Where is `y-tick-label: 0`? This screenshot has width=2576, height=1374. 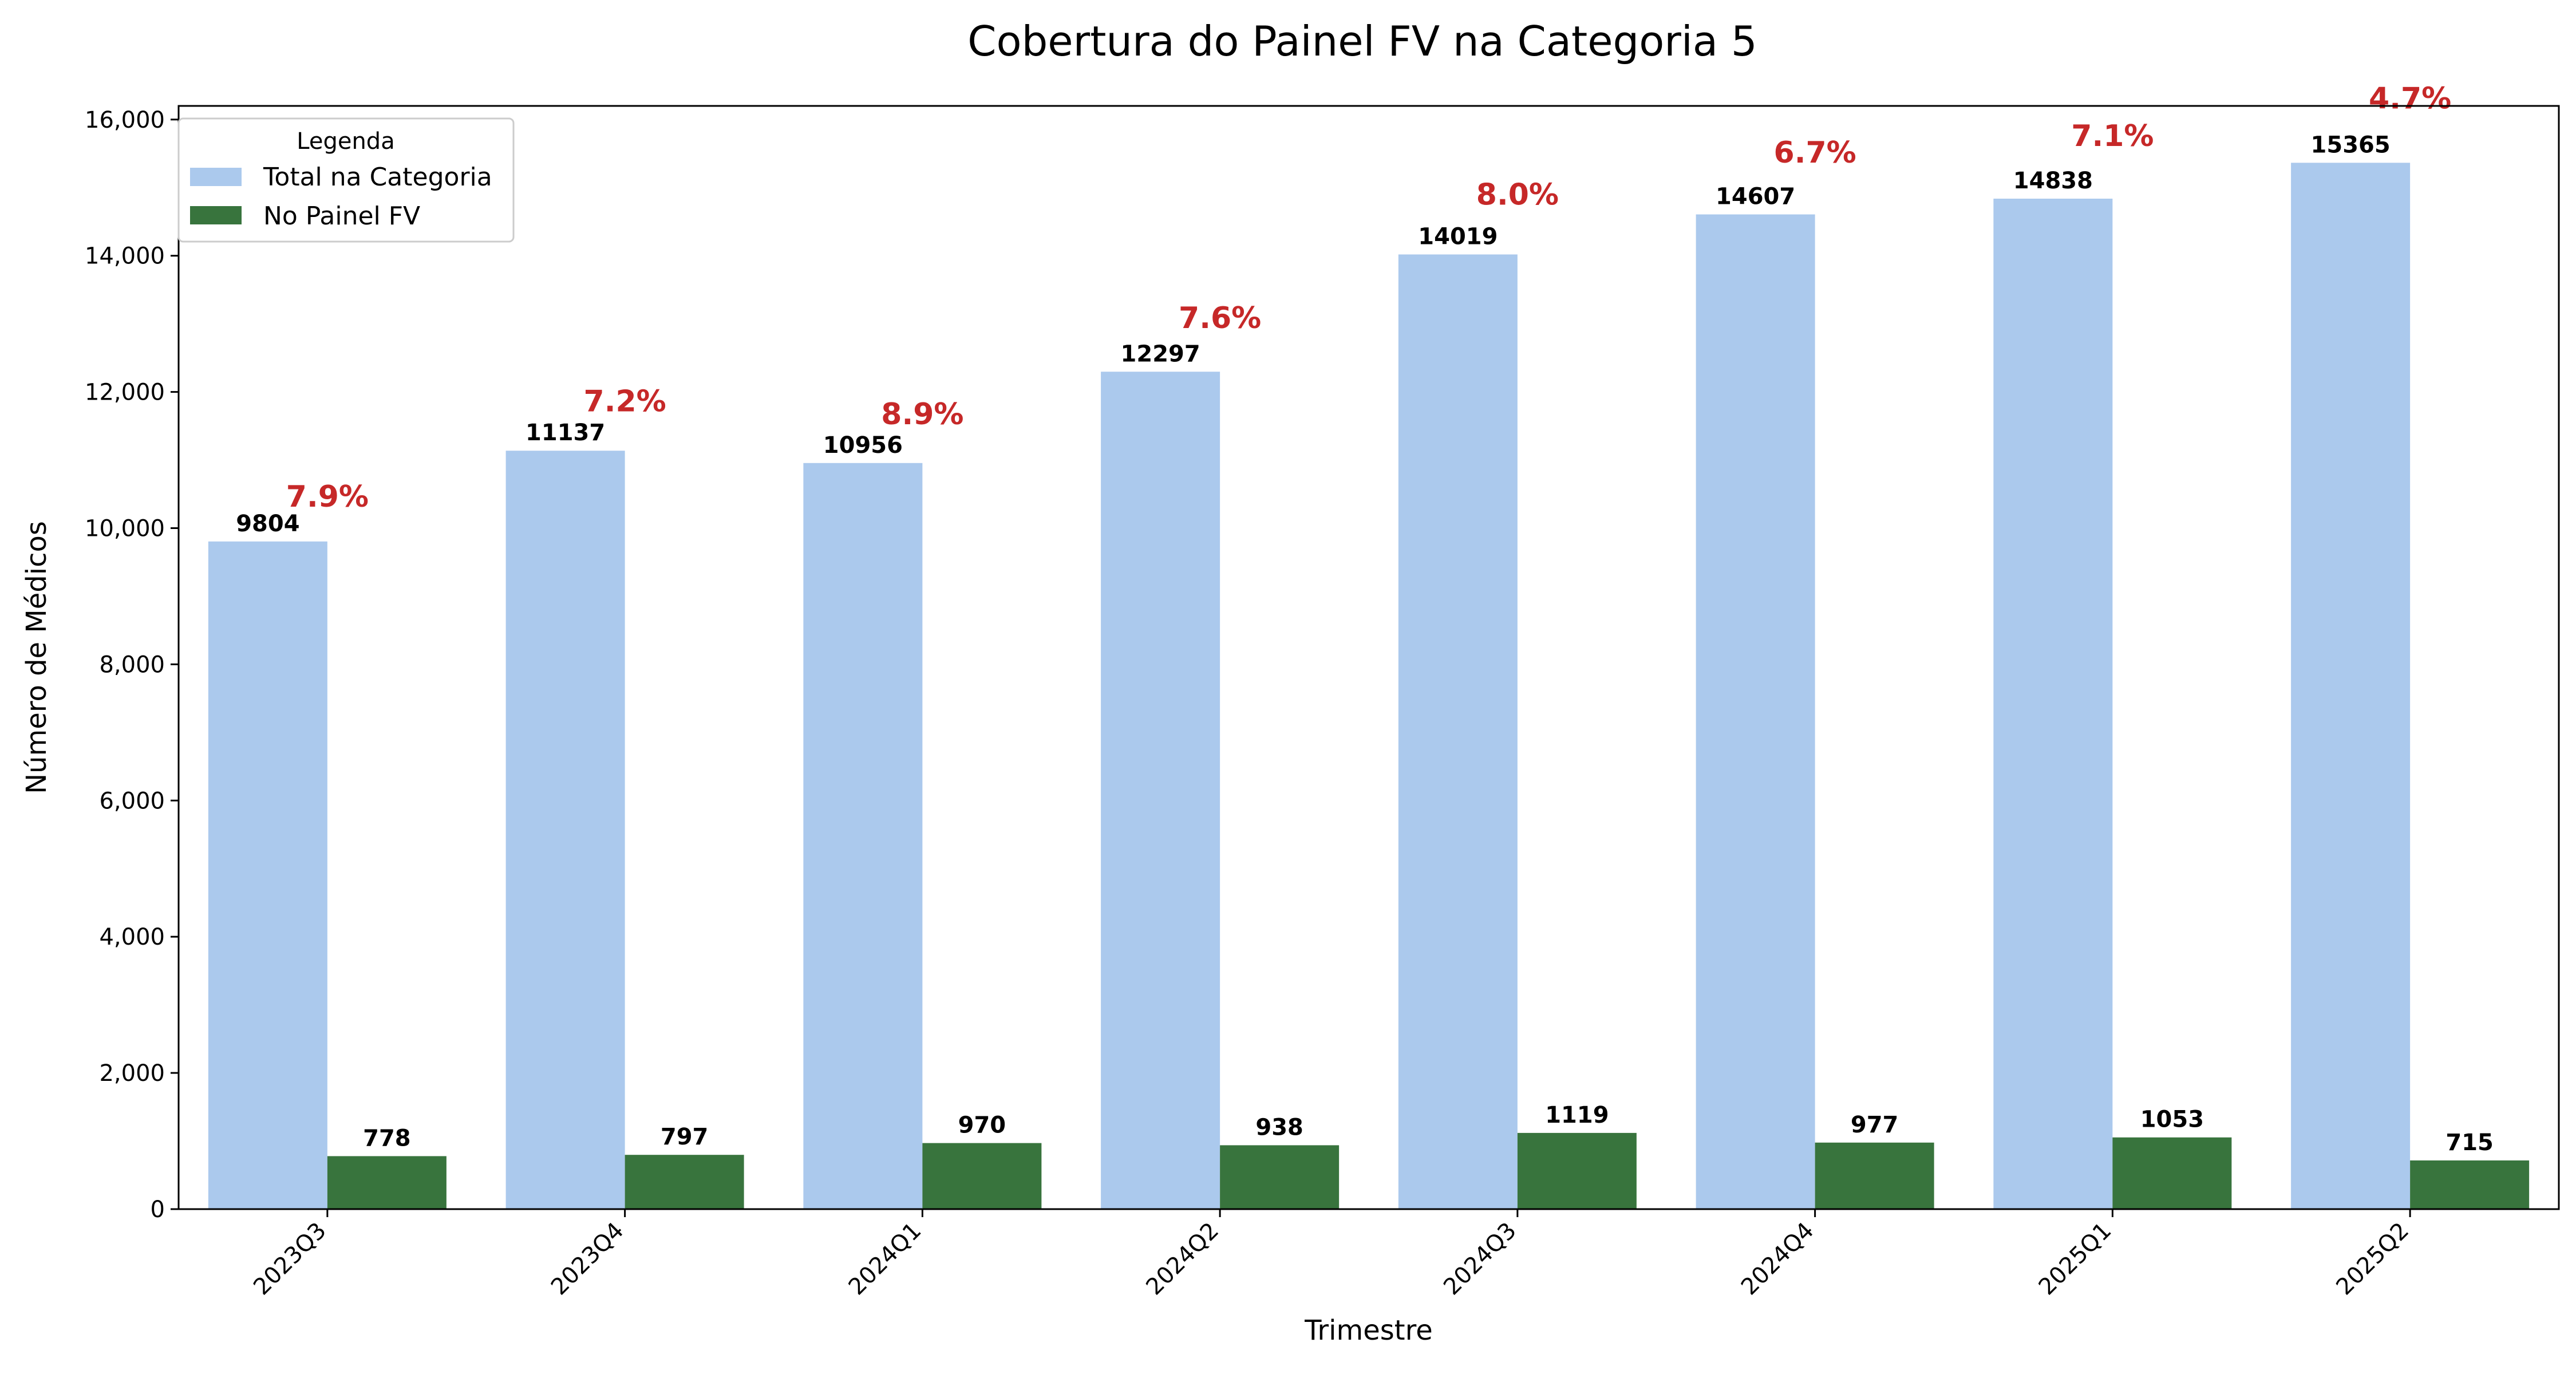
y-tick-label: 0 is located at coordinates (158, 1210).